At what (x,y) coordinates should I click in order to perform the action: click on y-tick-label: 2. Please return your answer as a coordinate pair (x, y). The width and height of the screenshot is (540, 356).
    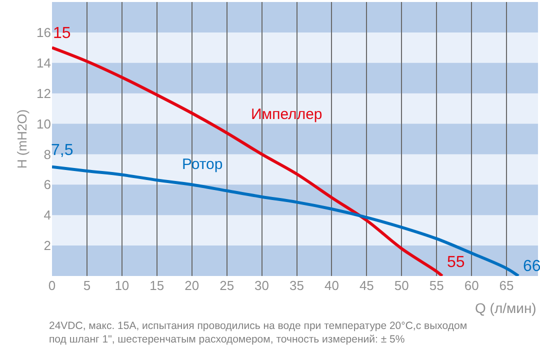
    Looking at the image, I should click on (47, 246).